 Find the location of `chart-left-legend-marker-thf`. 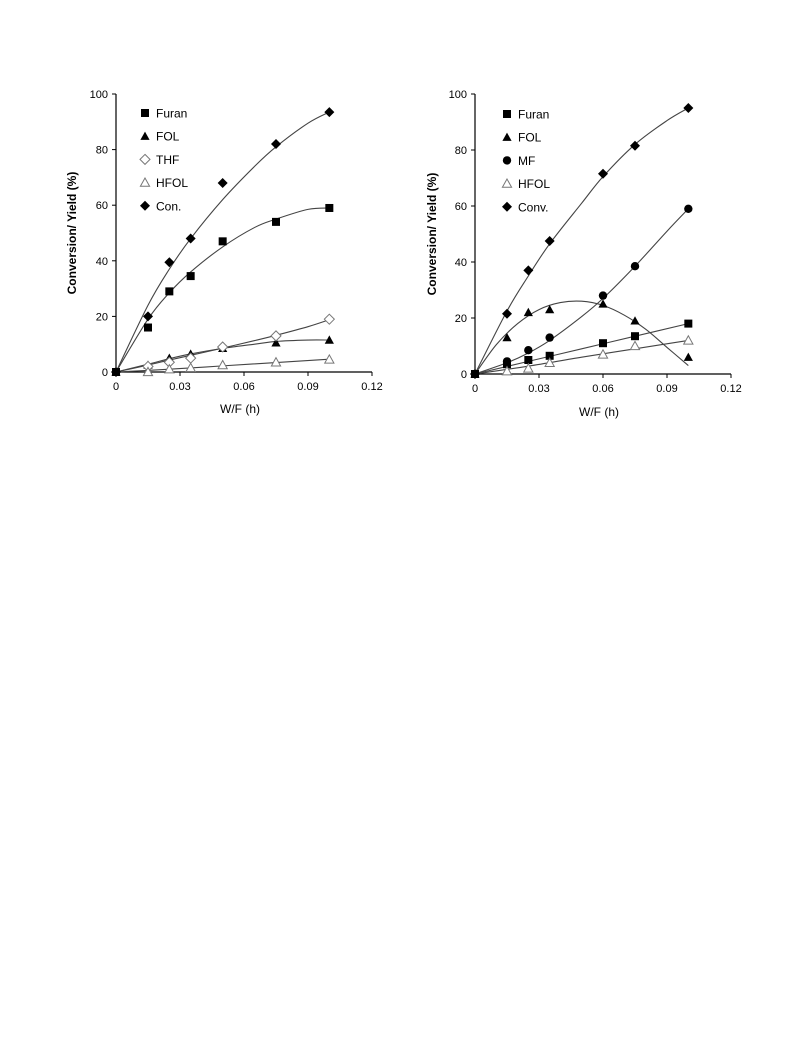

chart-left-legend-marker-thf is located at coordinates (145, 159).